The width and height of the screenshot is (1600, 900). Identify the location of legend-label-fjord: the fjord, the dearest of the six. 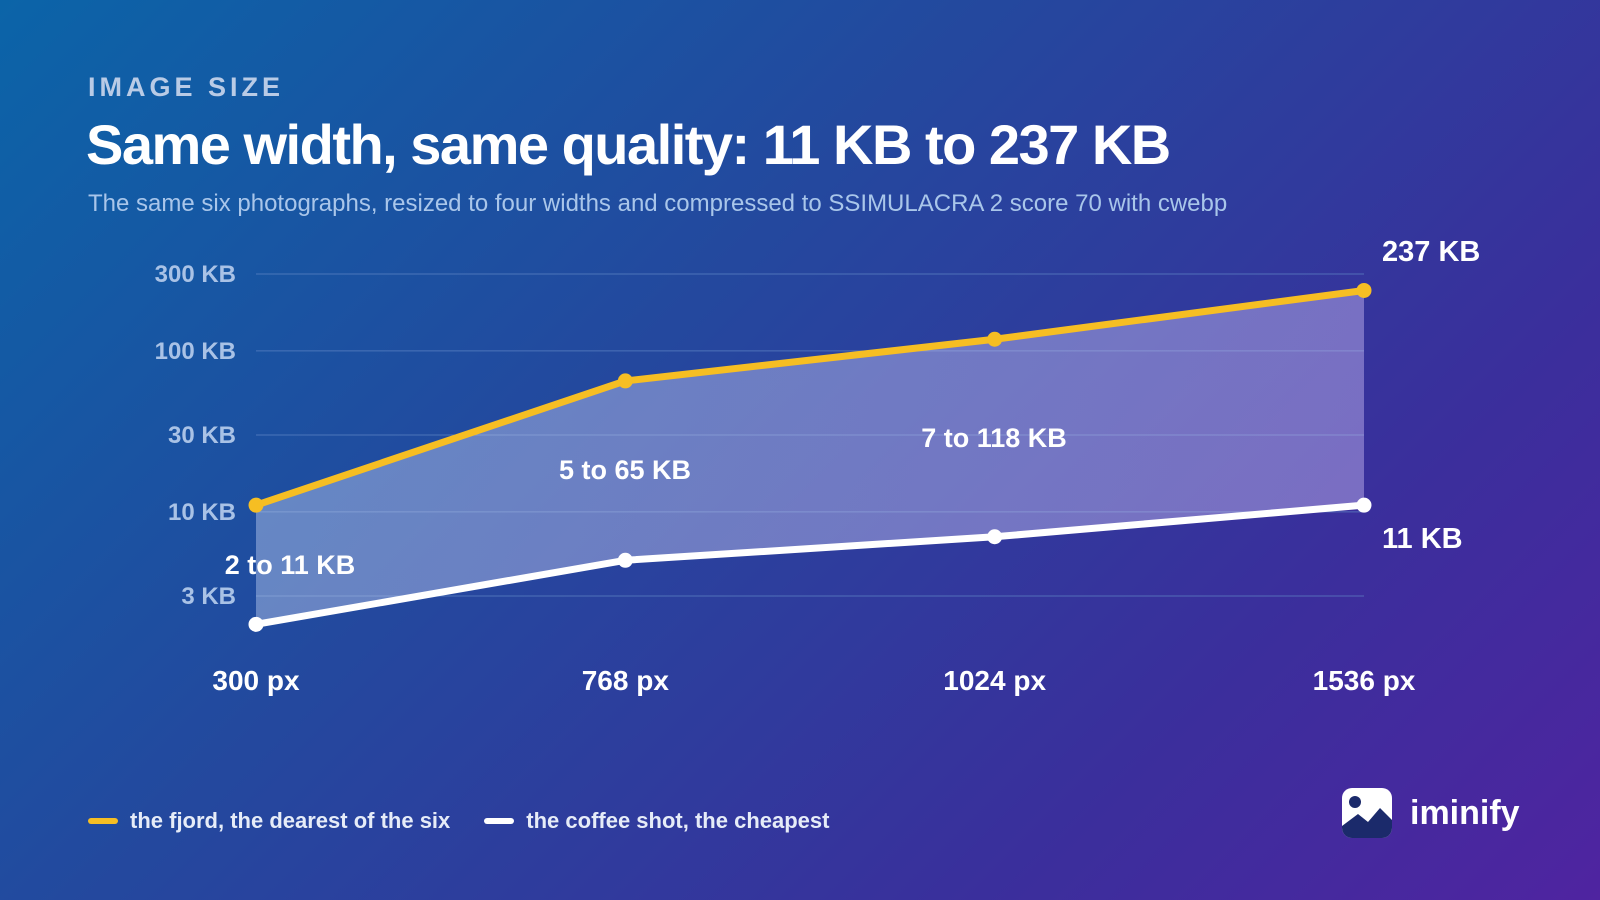
(290, 820).